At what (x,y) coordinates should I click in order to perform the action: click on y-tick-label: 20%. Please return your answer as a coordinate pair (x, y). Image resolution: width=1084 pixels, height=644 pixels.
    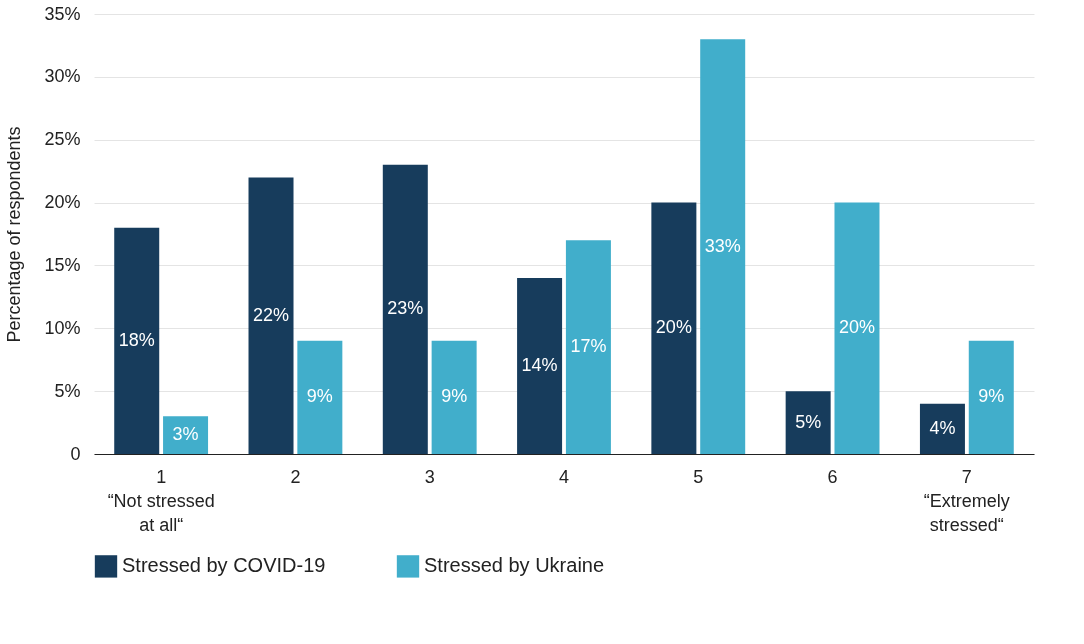
    Looking at the image, I should click on (62, 202).